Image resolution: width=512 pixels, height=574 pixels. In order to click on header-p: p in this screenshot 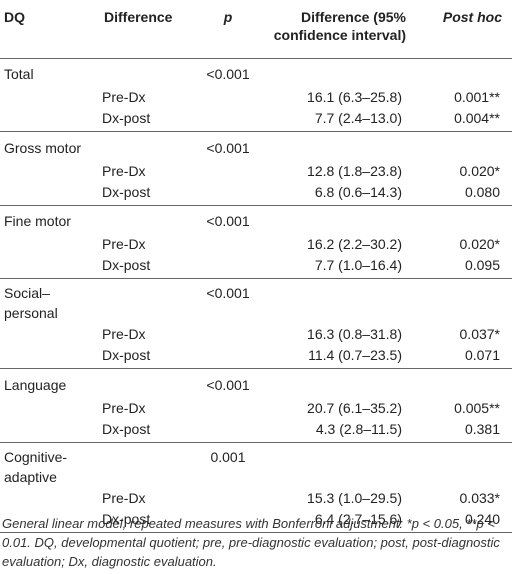, I will do `click(228, 29)`.